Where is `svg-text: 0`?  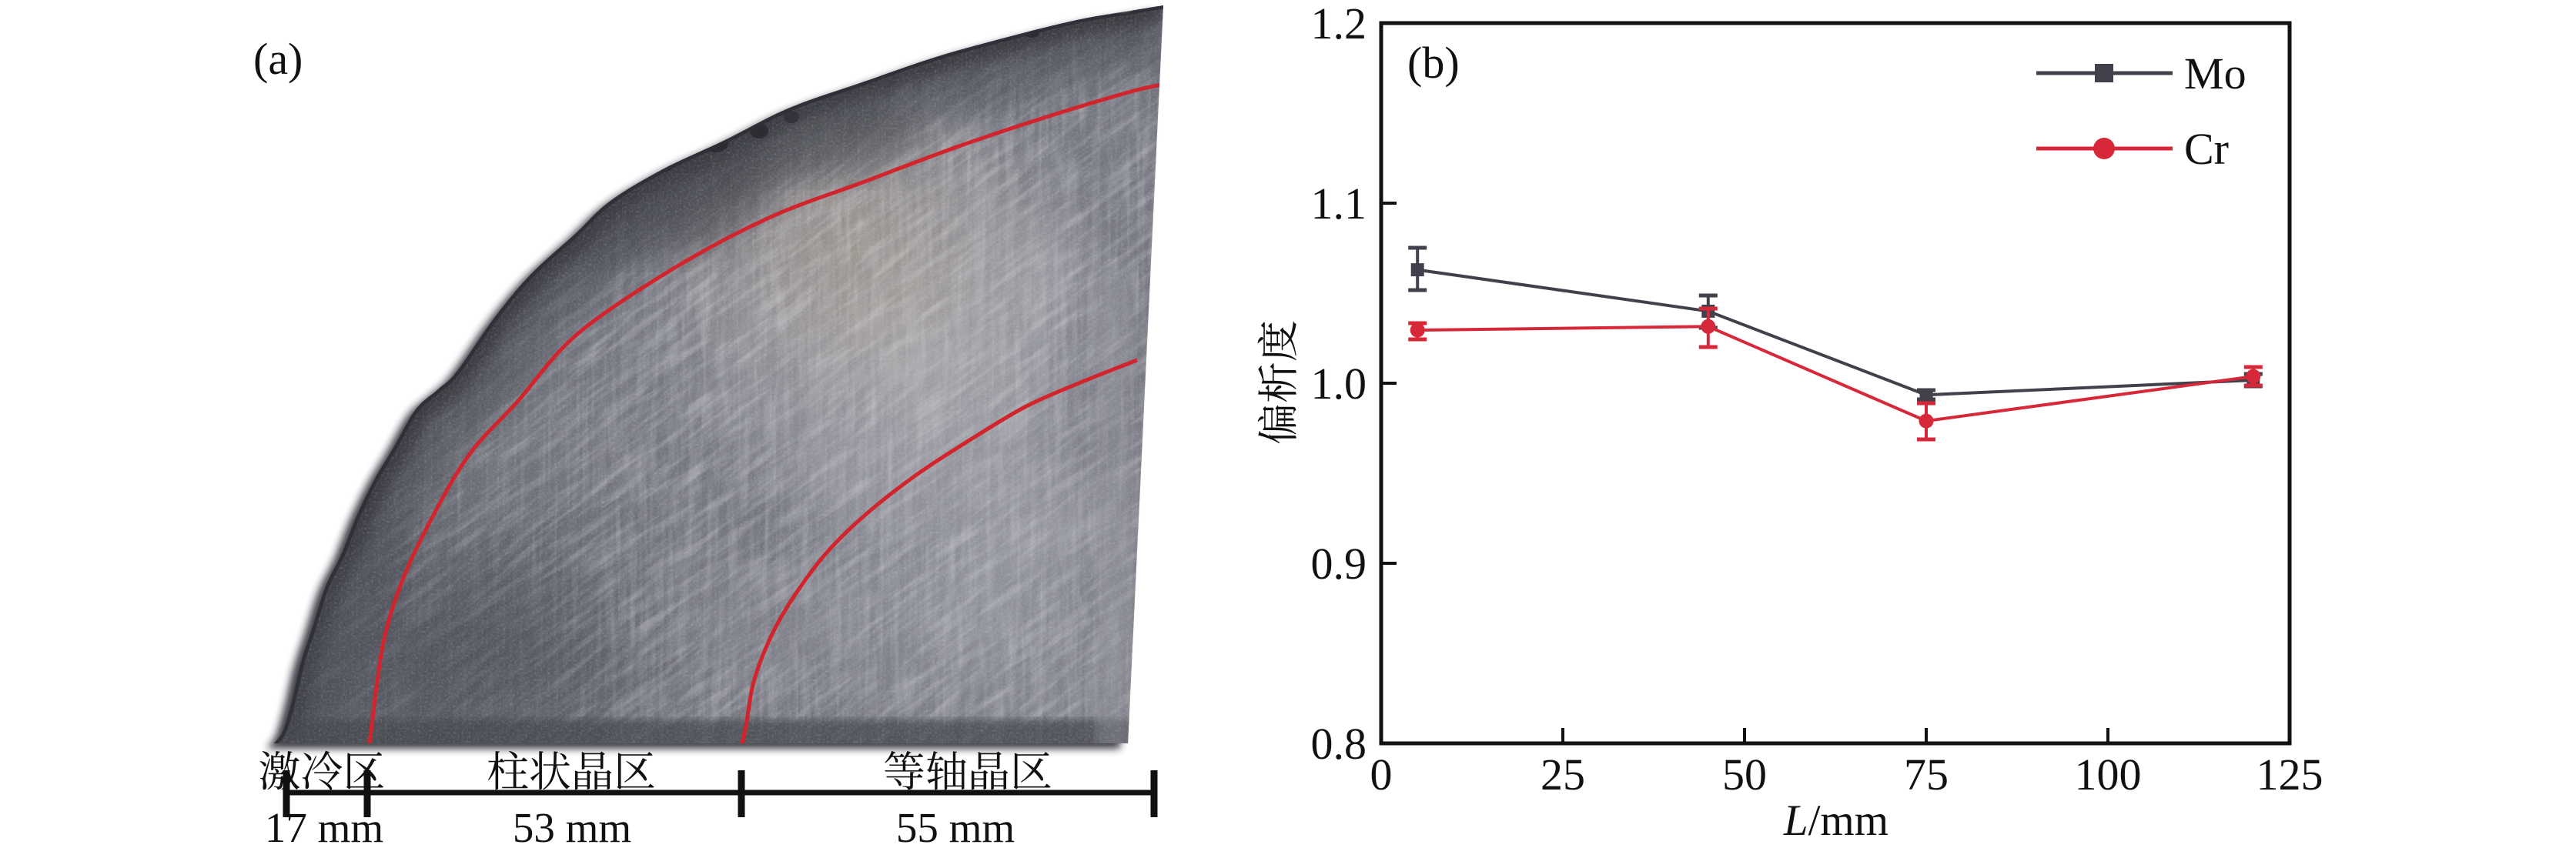 svg-text: 0 is located at coordinates (1381, 774).